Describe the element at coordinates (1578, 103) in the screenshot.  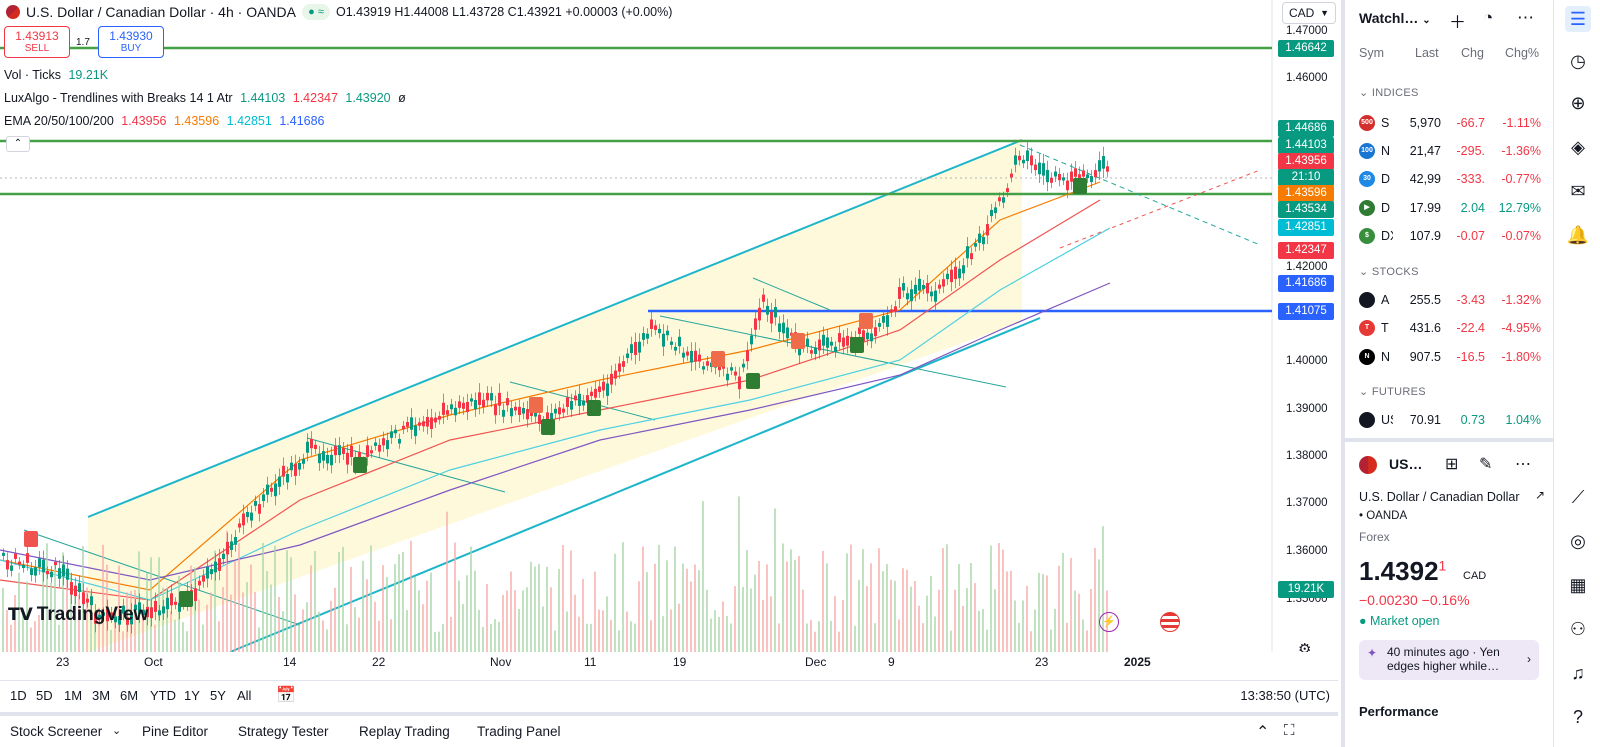
I see `add-list-icon: ⊕` at that location.